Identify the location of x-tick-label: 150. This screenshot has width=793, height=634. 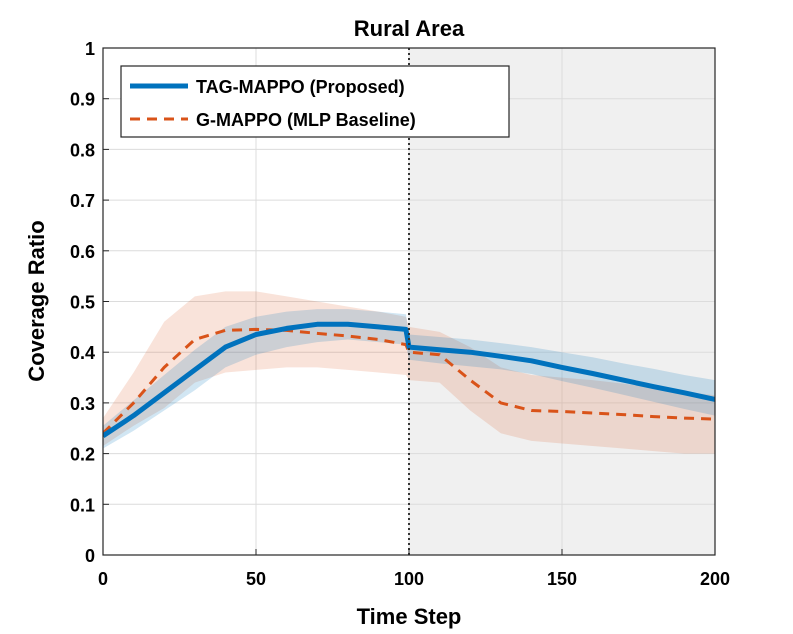
(562, 579).